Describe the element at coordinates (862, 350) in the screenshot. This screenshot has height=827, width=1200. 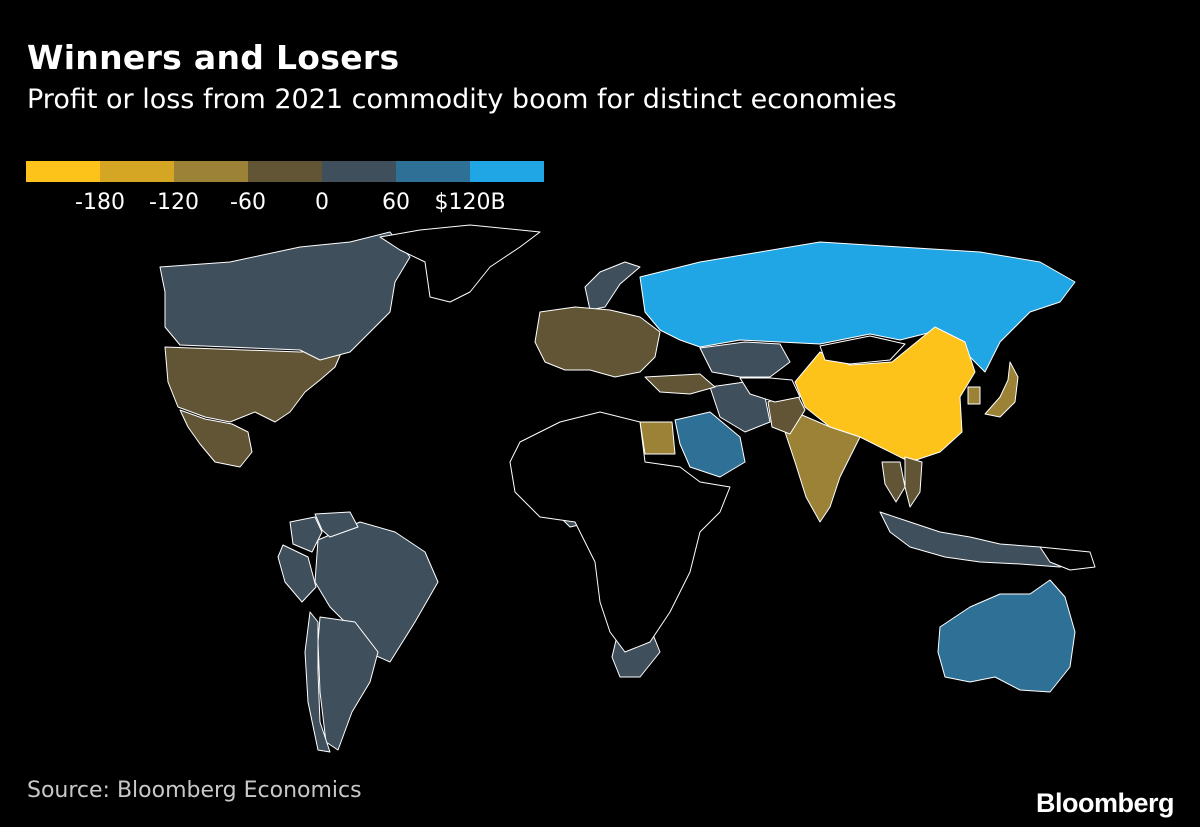
I see `country-mongolia` at that location.